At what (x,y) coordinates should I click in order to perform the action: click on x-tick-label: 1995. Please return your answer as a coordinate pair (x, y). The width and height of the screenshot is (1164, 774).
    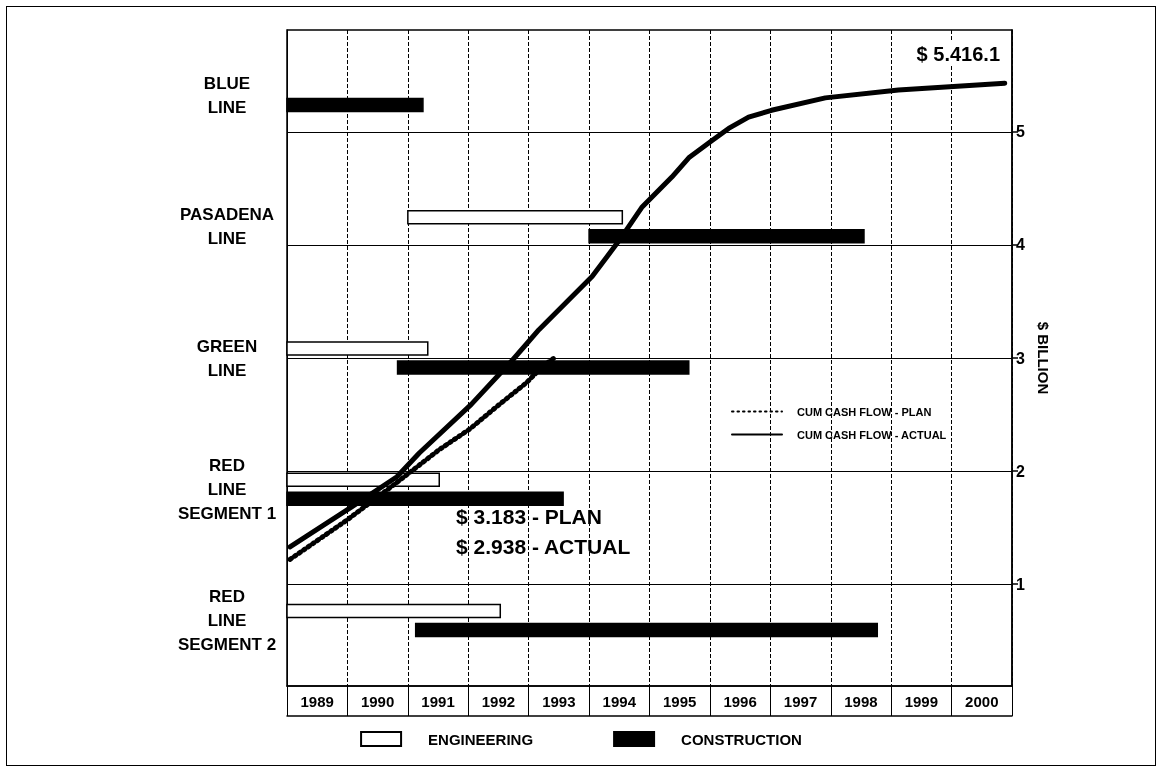
    Looking at the image, I should click on (680, 701).